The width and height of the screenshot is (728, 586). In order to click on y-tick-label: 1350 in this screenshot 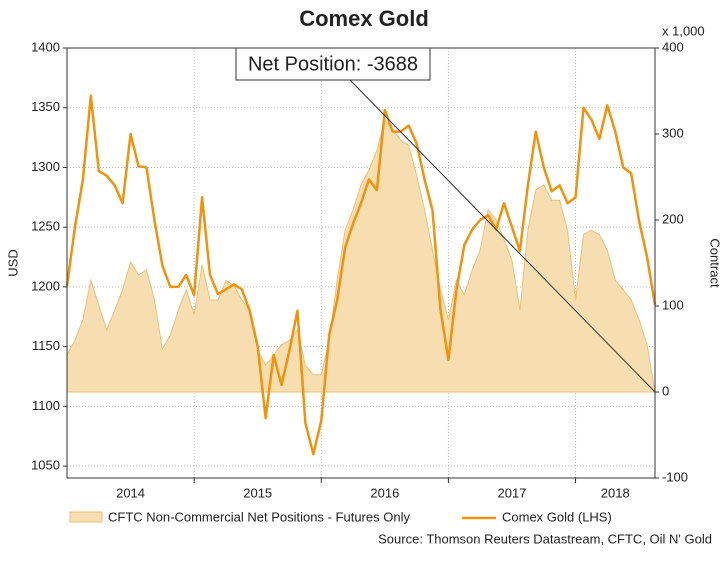, I will do `click(45, 106)`.